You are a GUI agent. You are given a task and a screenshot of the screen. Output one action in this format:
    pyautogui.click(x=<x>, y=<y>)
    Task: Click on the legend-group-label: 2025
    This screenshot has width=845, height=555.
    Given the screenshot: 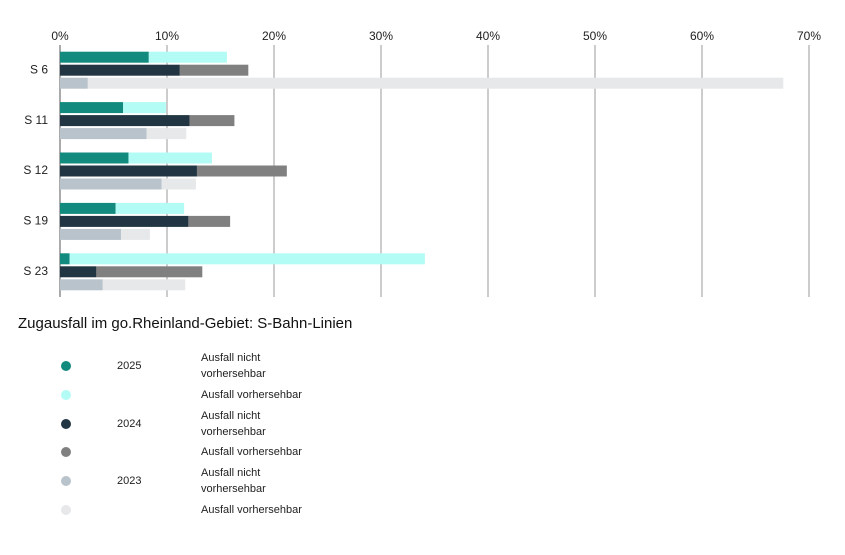 What is the action you would take?
    pyautogui.click(x=129, y=366)
    